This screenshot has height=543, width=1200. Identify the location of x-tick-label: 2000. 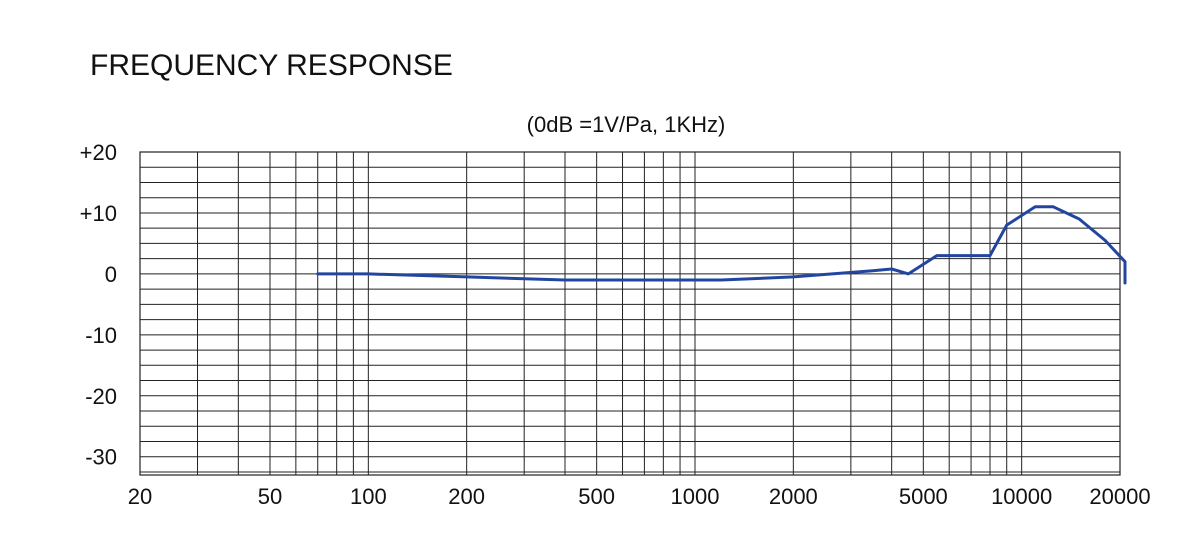
(793, 496).